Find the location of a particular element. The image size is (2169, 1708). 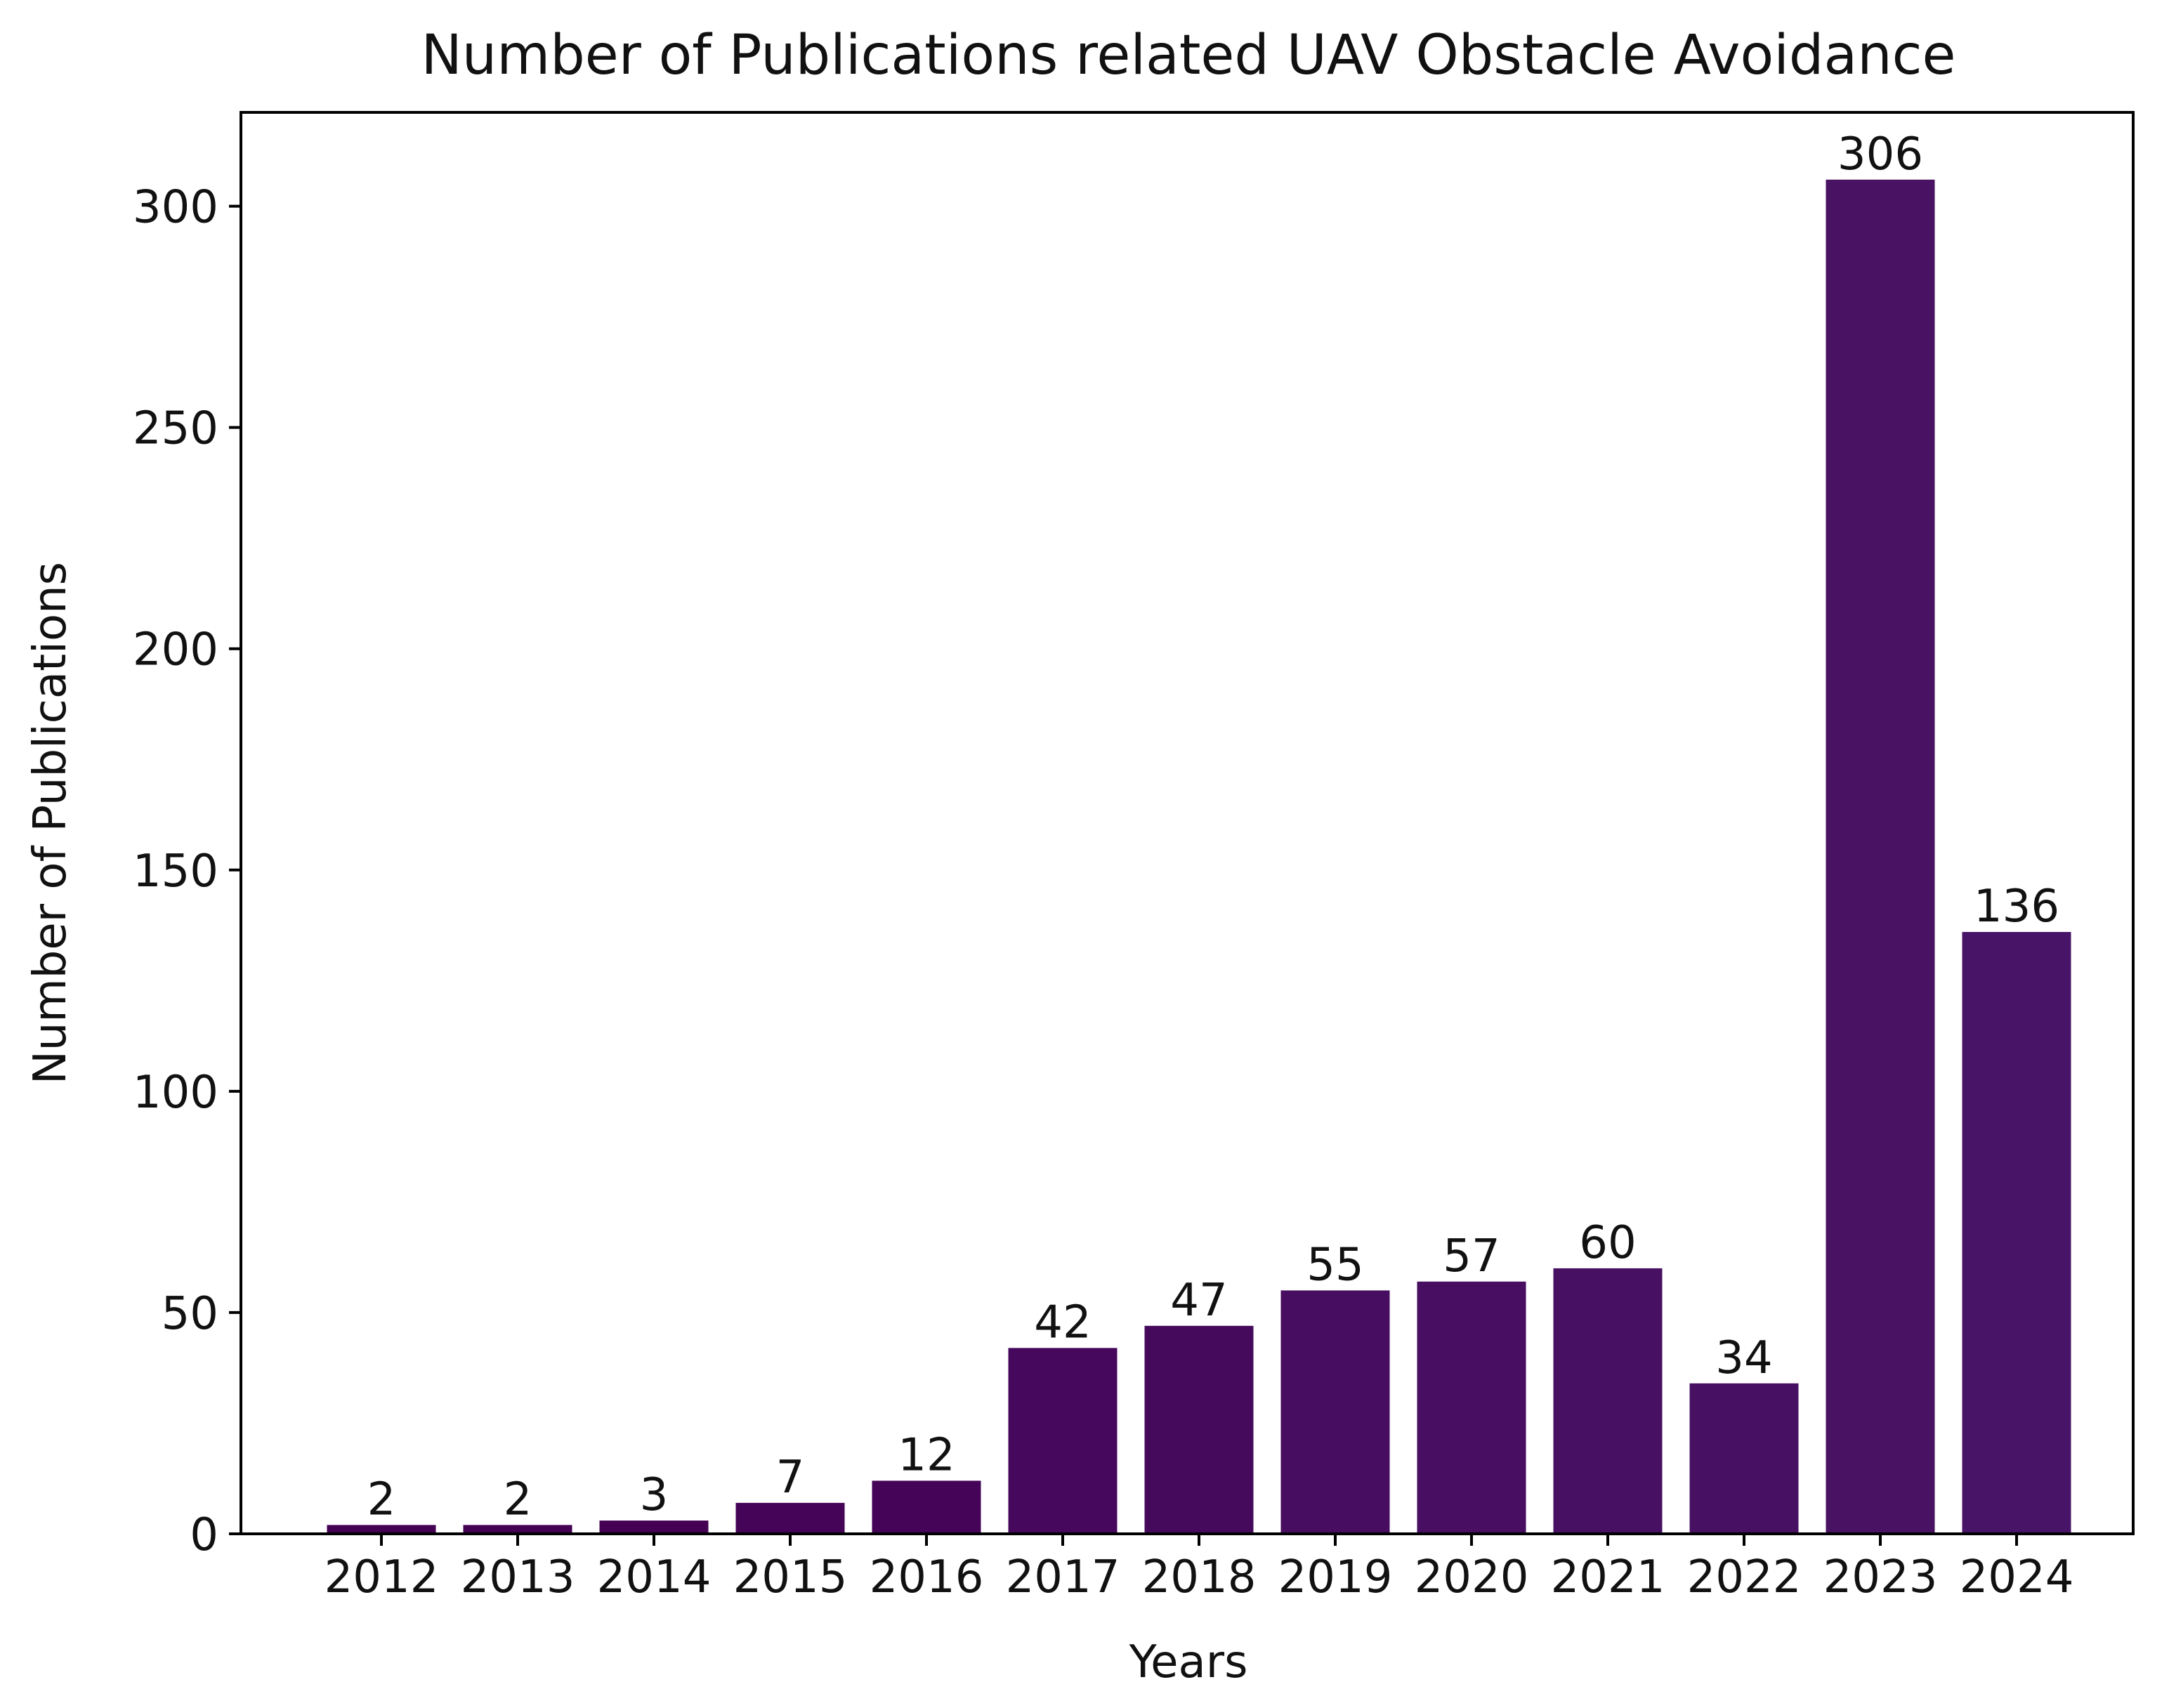

data-label-2012: 2 is located at coordinates (381, 1499).